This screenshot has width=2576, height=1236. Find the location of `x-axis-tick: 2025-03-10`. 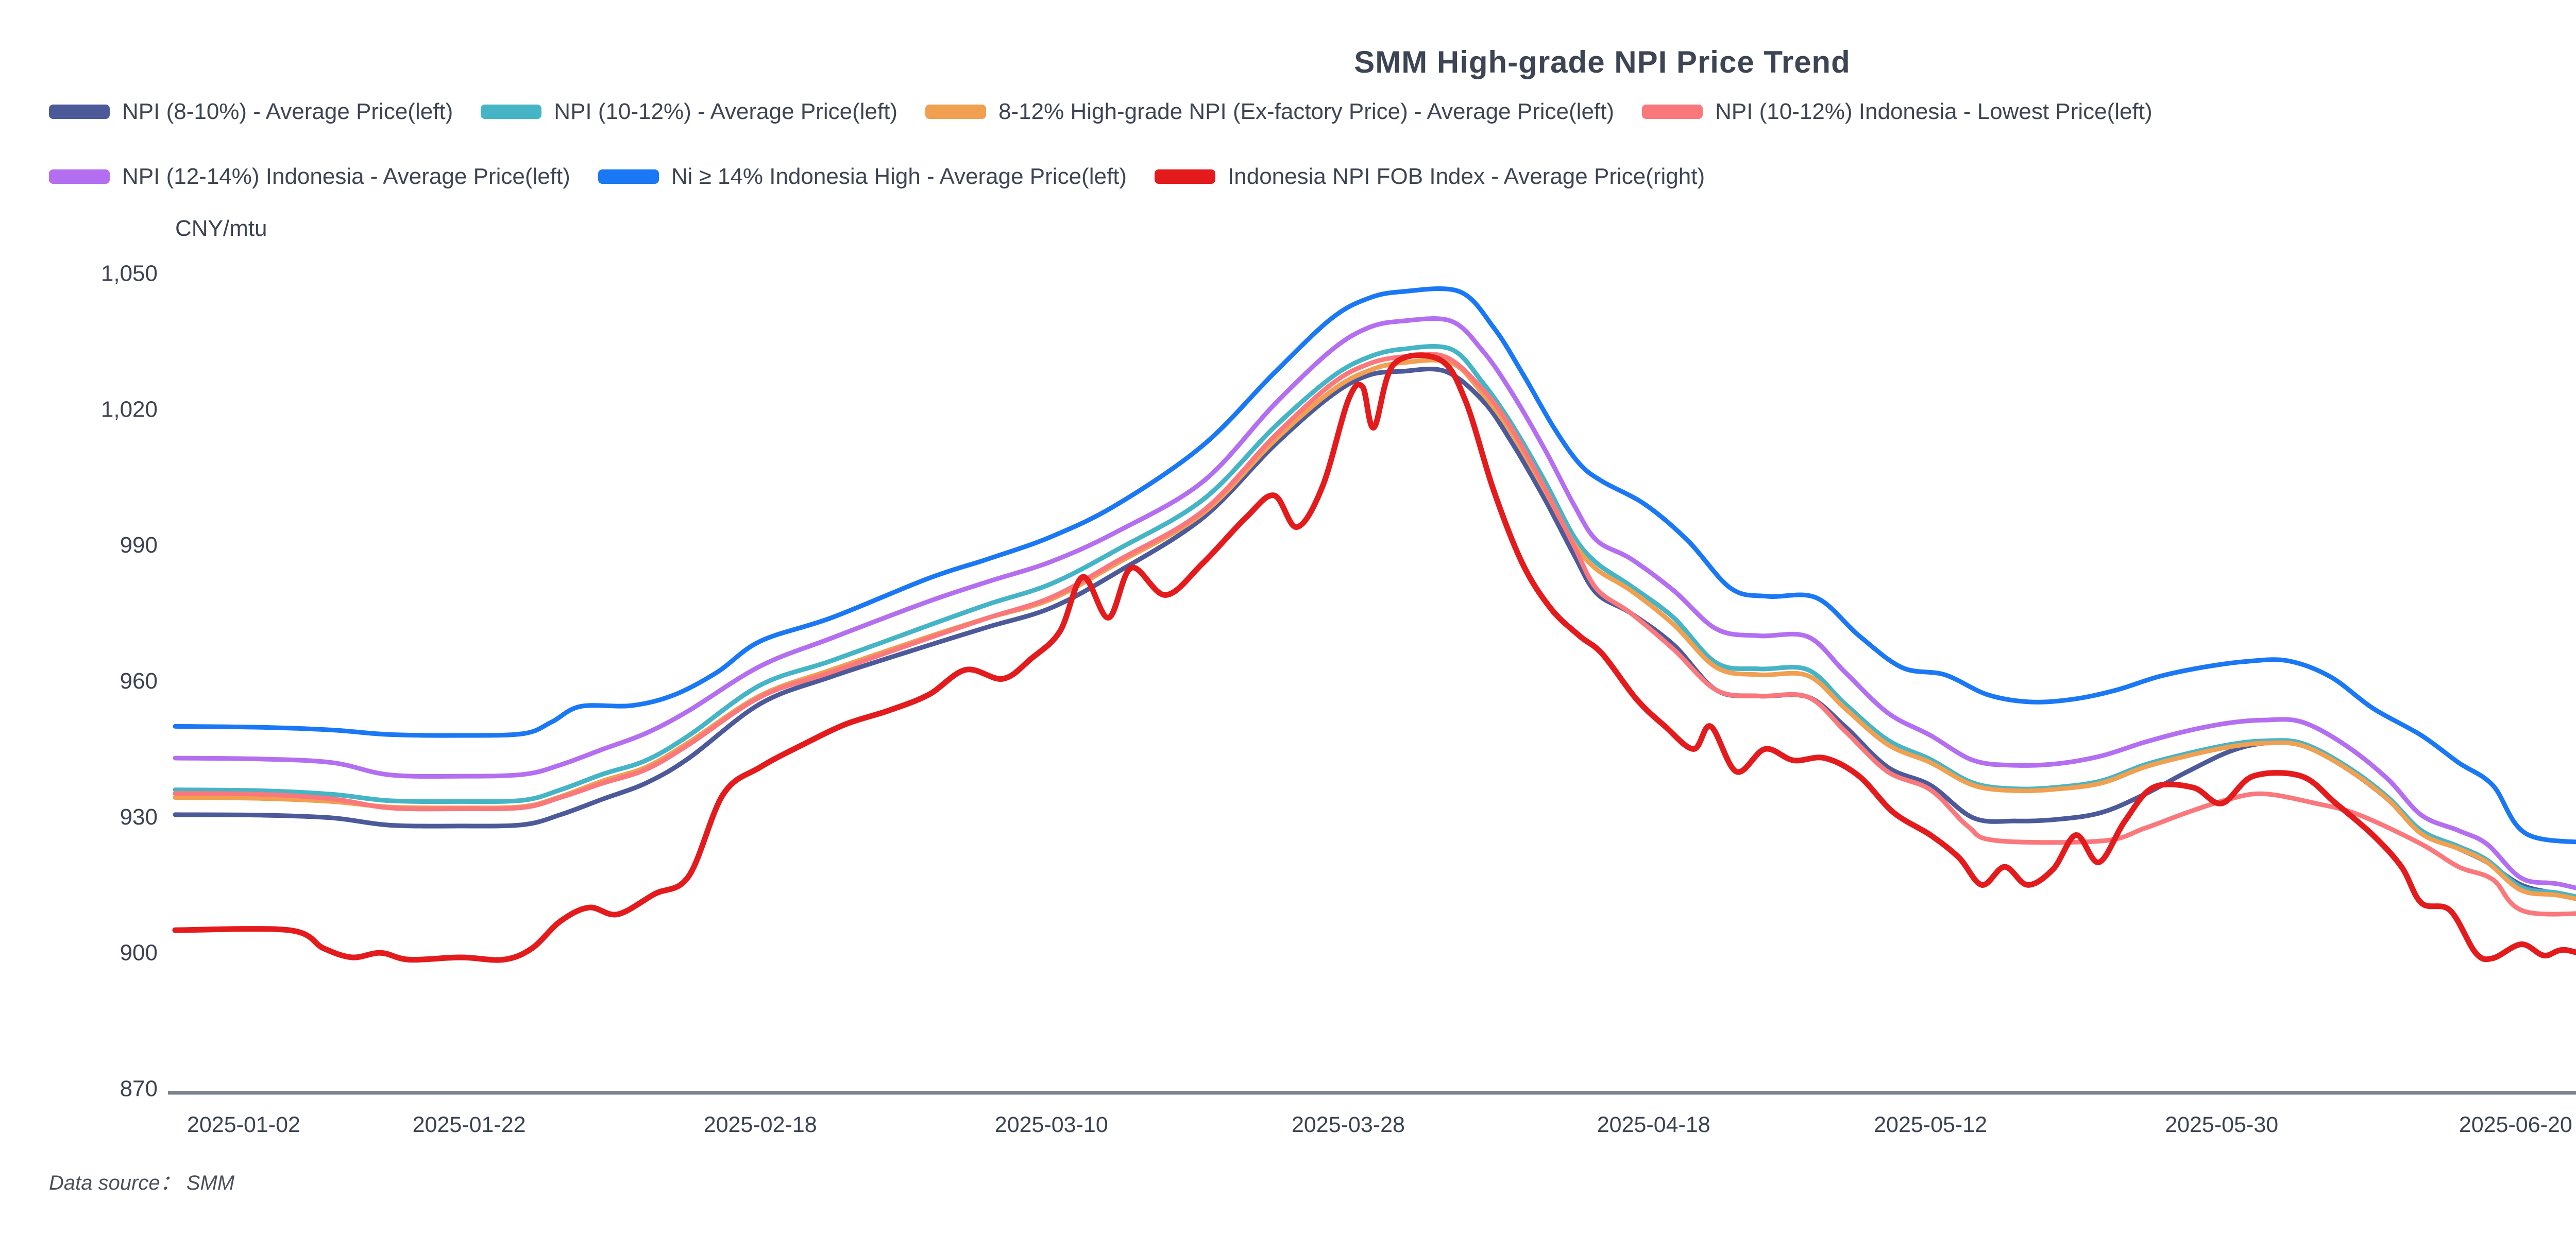

x-axis-tick: 2025-03-10 is located at coordinates (1051, 1124).